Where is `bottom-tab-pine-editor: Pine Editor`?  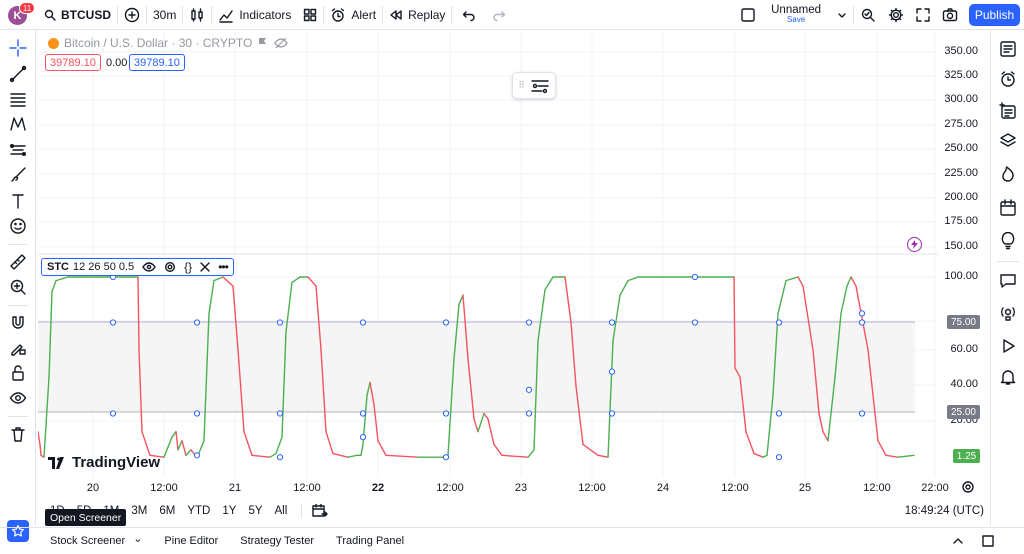
bottom-tab-pine-editor: Pine Editor is located at coordinates (191, 541).